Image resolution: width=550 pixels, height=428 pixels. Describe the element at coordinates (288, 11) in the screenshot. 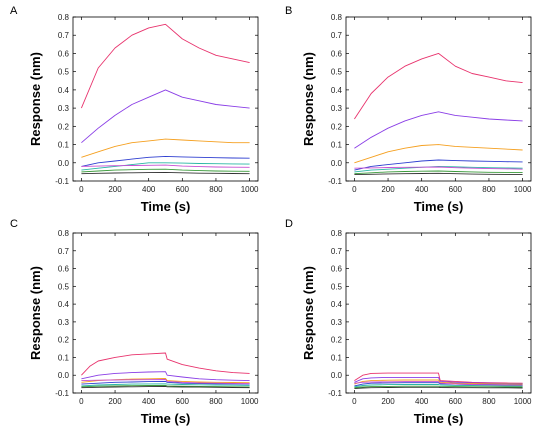

I see `panel-label: B` at that location.